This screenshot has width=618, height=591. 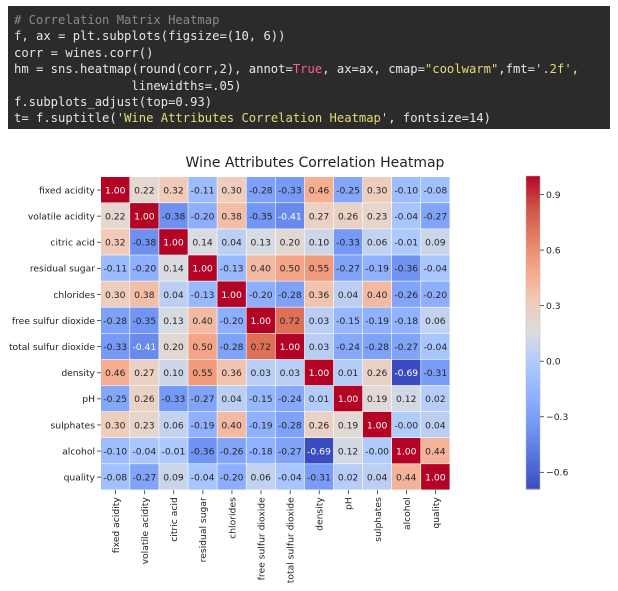 I want to click on x-tick-label: fixed acidity, so click(x=116, y=525).